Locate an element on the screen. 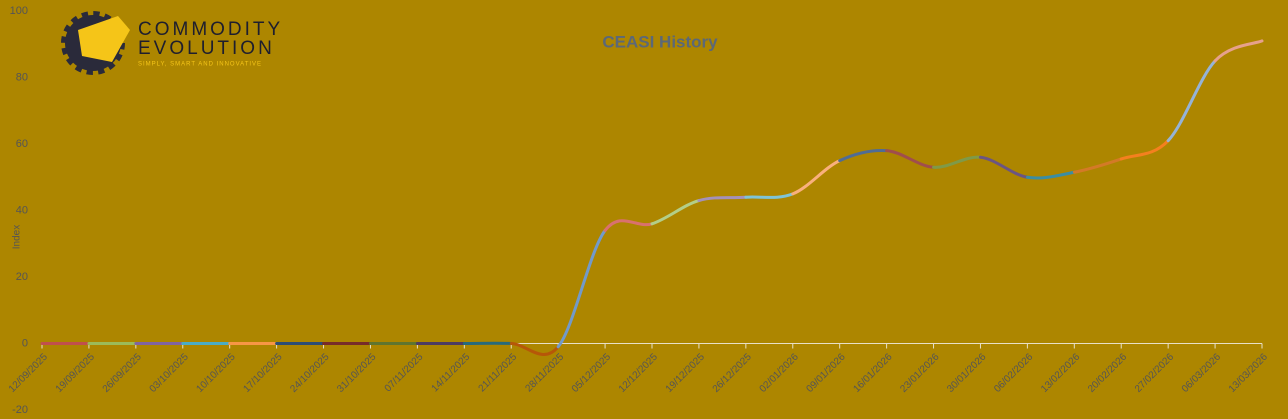  logo-text: EVOLUTION is located at coordinates (206, 48).